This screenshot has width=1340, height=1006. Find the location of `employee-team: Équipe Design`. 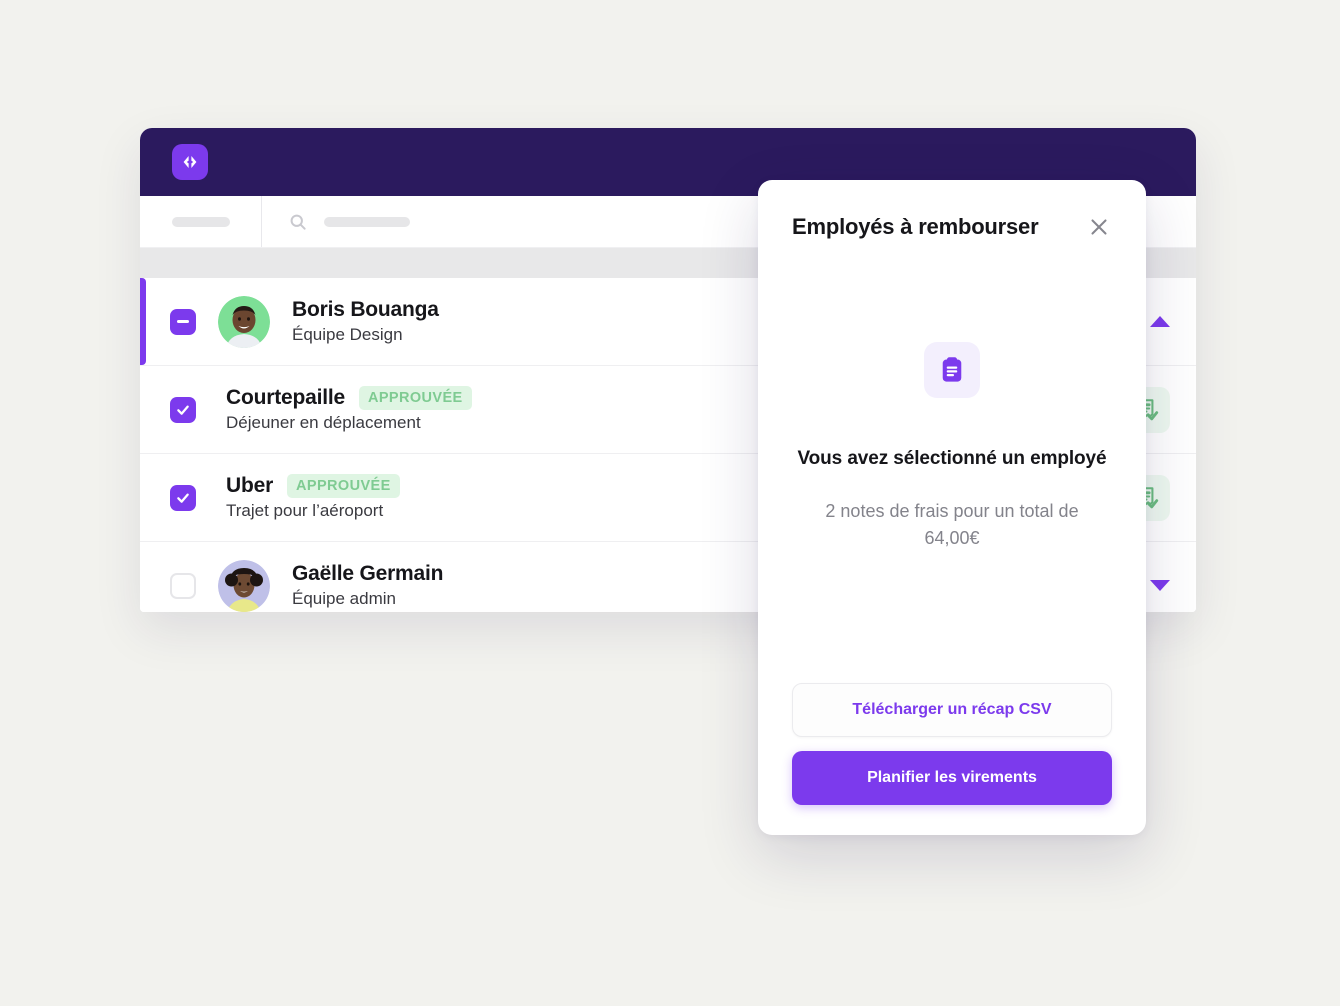

employee-team: Équipe Design is located at coordinates (347, 334).